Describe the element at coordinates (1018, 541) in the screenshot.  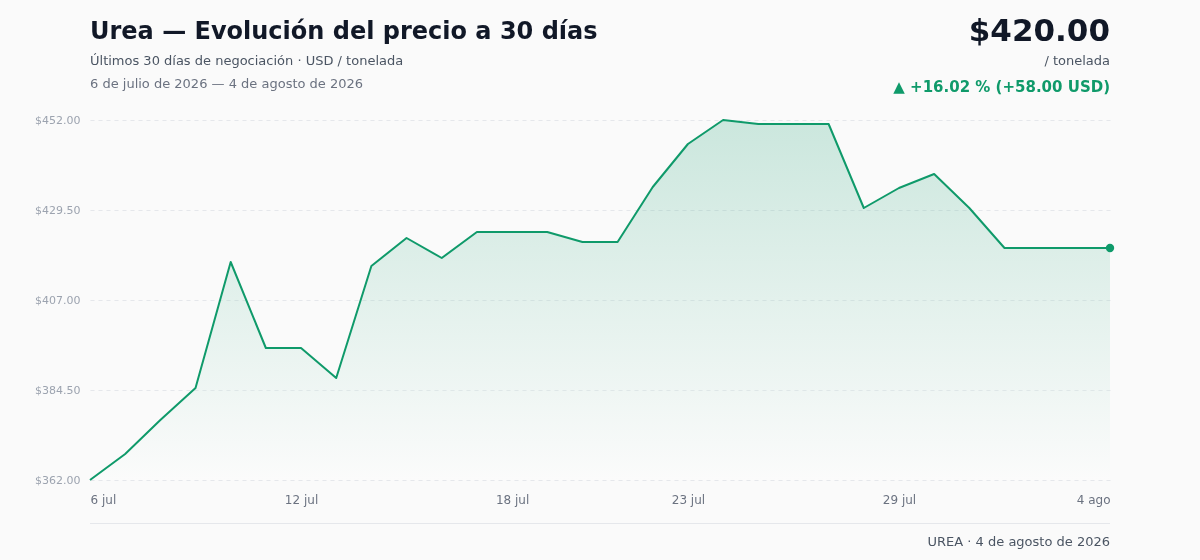
I see `text: UREA · 4 de agosto de 2026` at that location.